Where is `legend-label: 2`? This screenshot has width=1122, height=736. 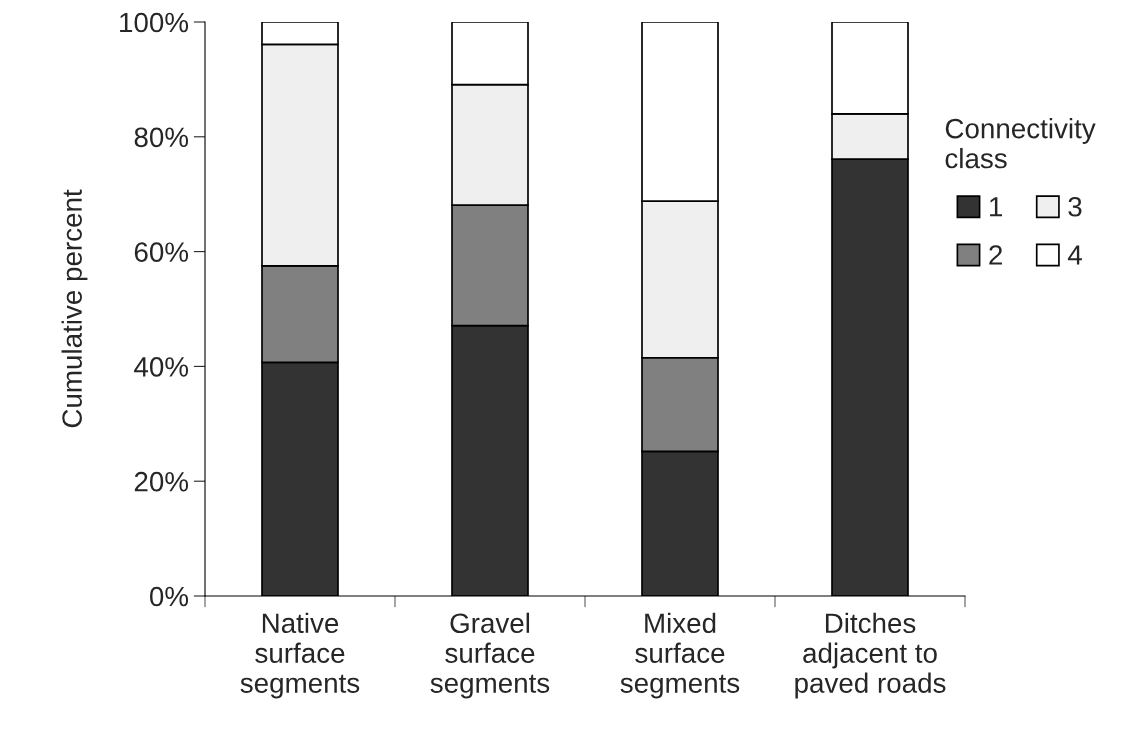
legend-label: 2 is located at coordinates (995, 255).